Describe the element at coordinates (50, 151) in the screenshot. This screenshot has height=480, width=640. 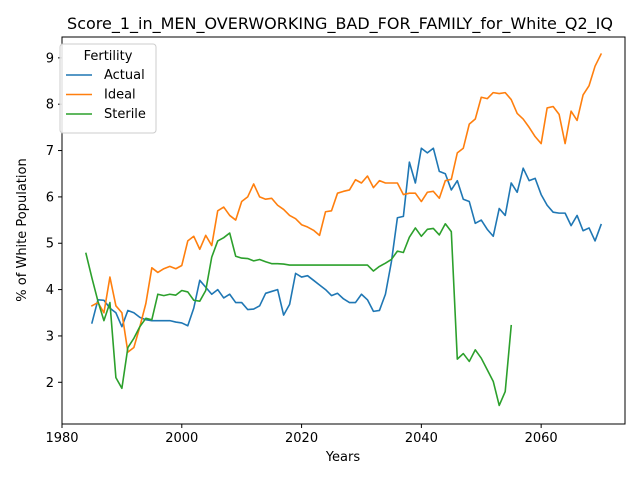
I see `y-tick-label: 7` at that location.